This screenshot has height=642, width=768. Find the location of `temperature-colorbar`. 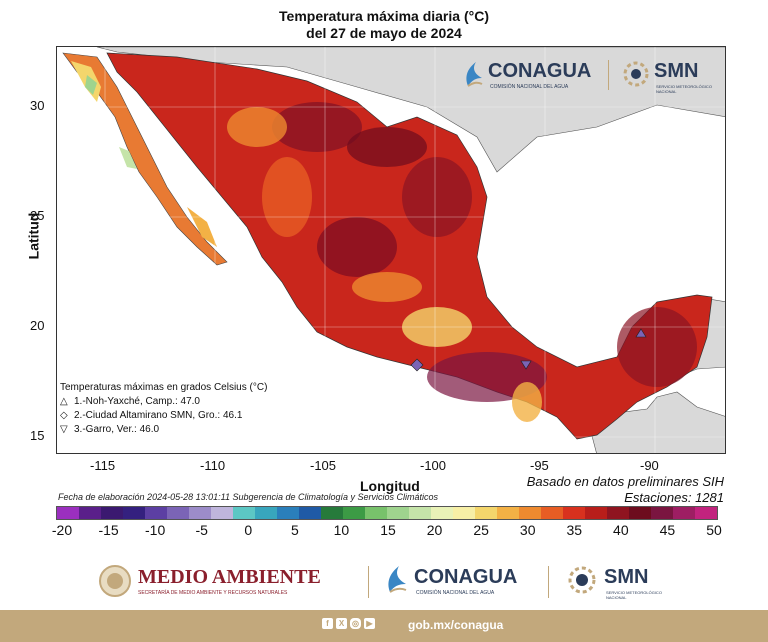

temperature-colorbar is located at coordinates (387, 513).